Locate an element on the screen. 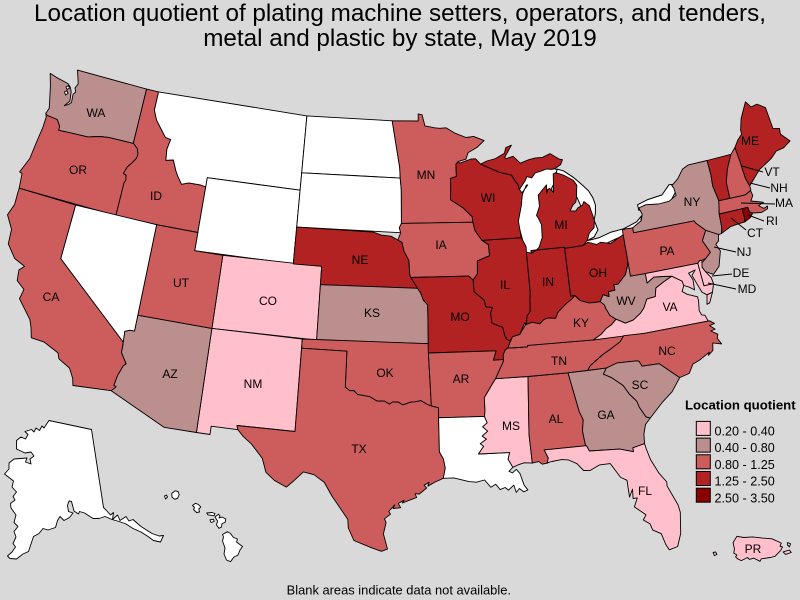 This screenshot has width=800, height=600. svg-text: WV is located at coordinates (625, 301).